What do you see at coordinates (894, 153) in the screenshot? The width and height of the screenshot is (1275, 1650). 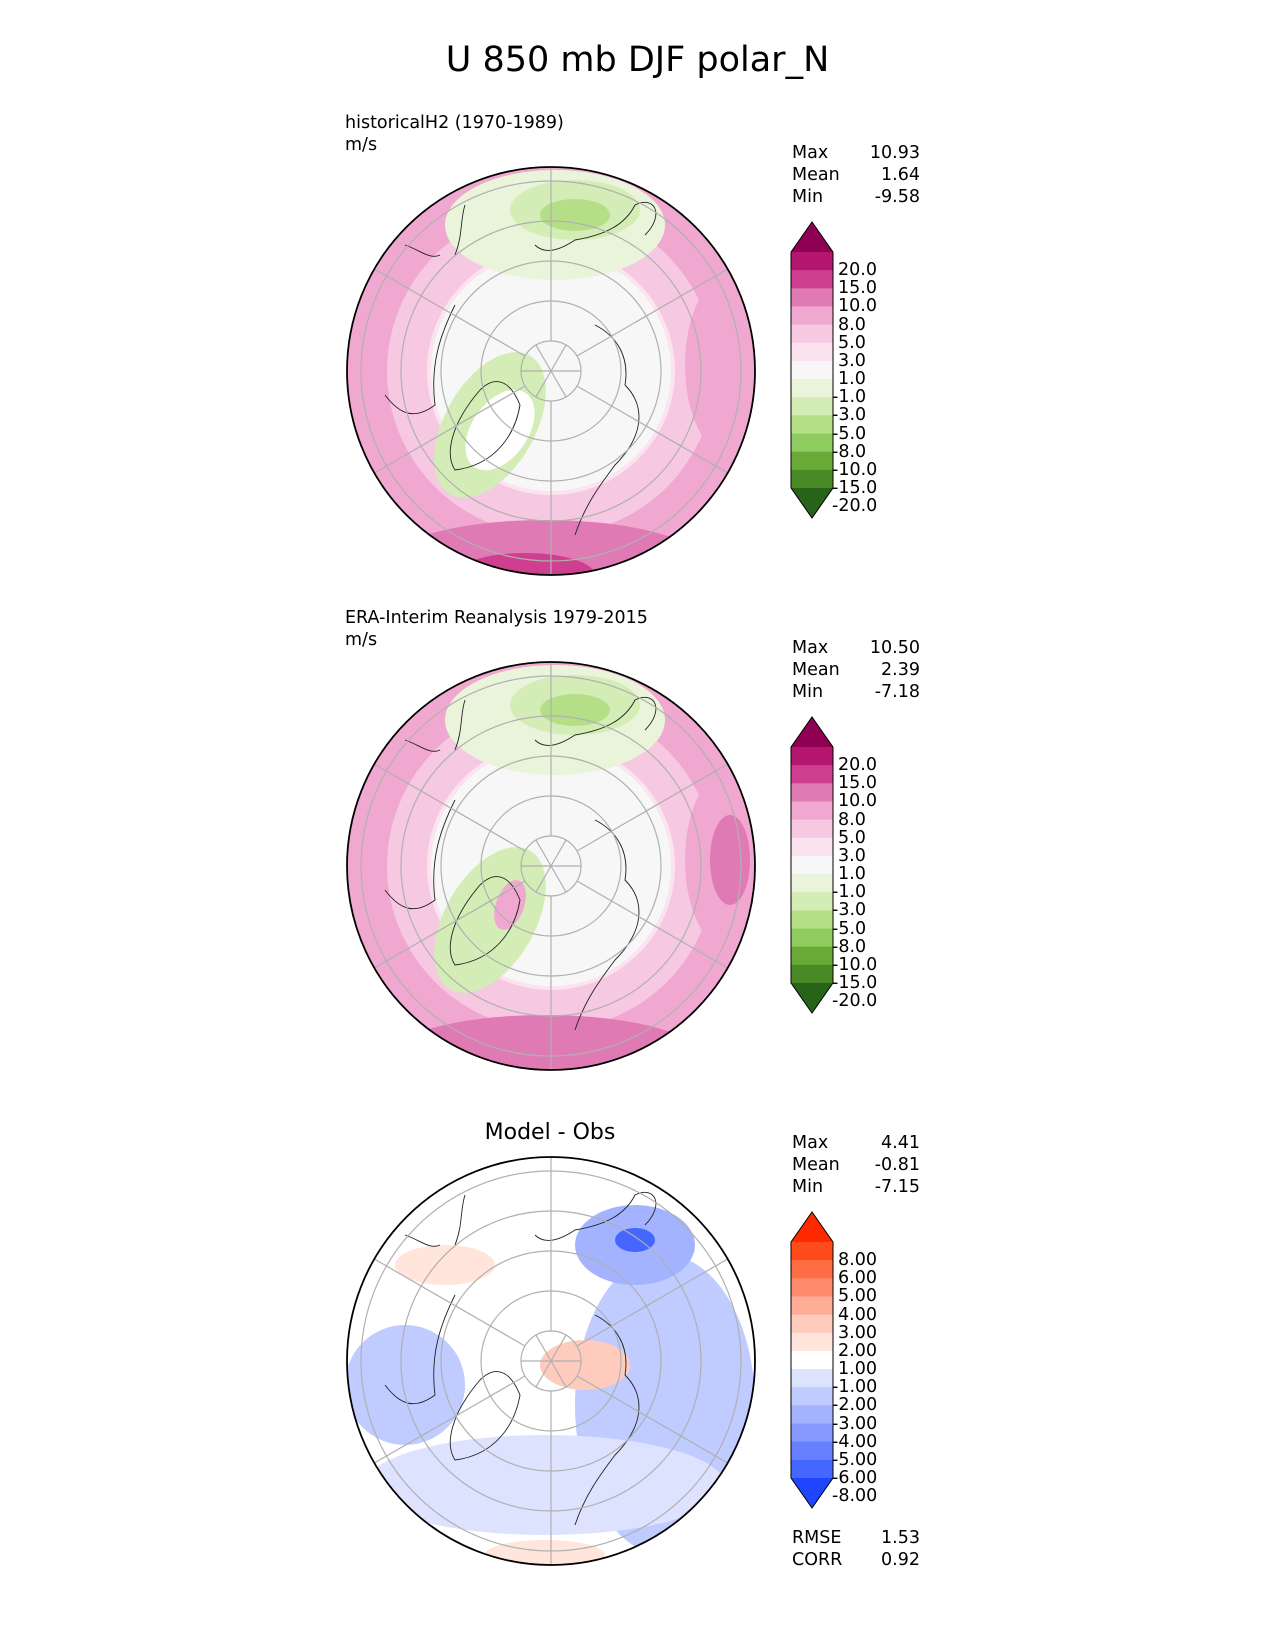 I see `stat-value: 10.93` at bounding box center [894, 153].